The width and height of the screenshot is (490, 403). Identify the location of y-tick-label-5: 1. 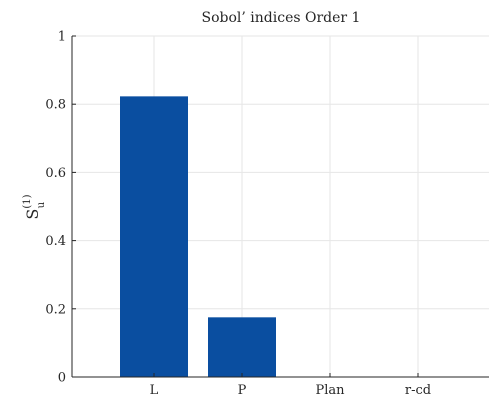
(62, 37).